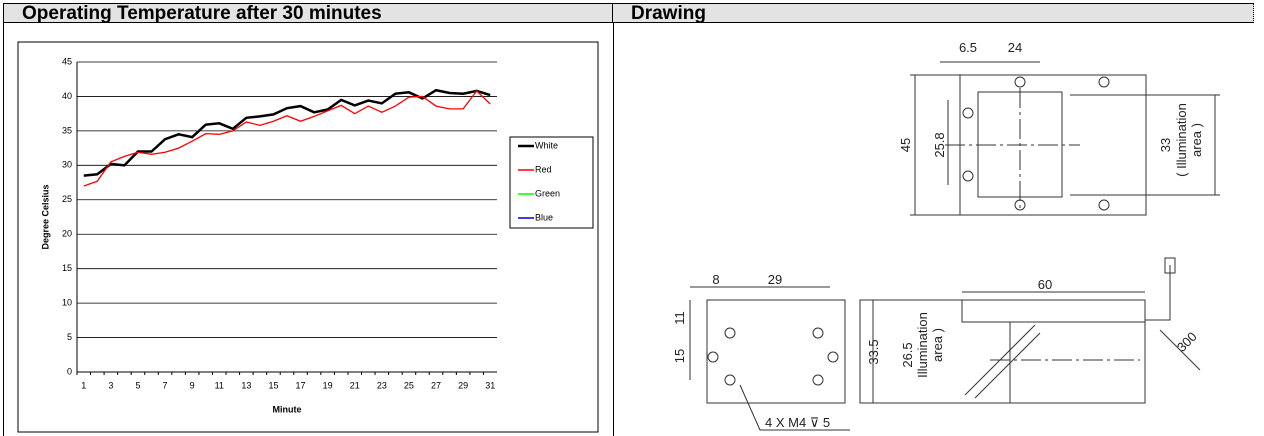 This screenshot has width=1264, height=436. What do you see at coordinates (67, 61) in the screenshot?
I see `y-tick-label: 45` at bounding box center [67, 61].